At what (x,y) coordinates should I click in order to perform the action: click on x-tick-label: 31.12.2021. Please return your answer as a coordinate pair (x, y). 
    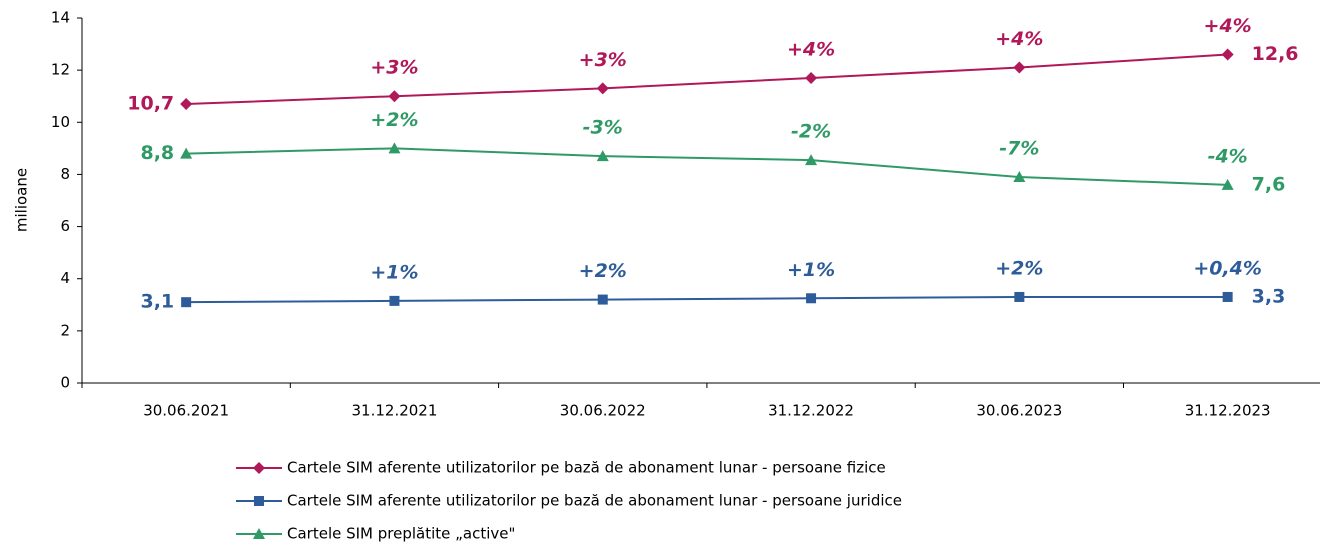
    Looking at the image, I should click on (395, 411).